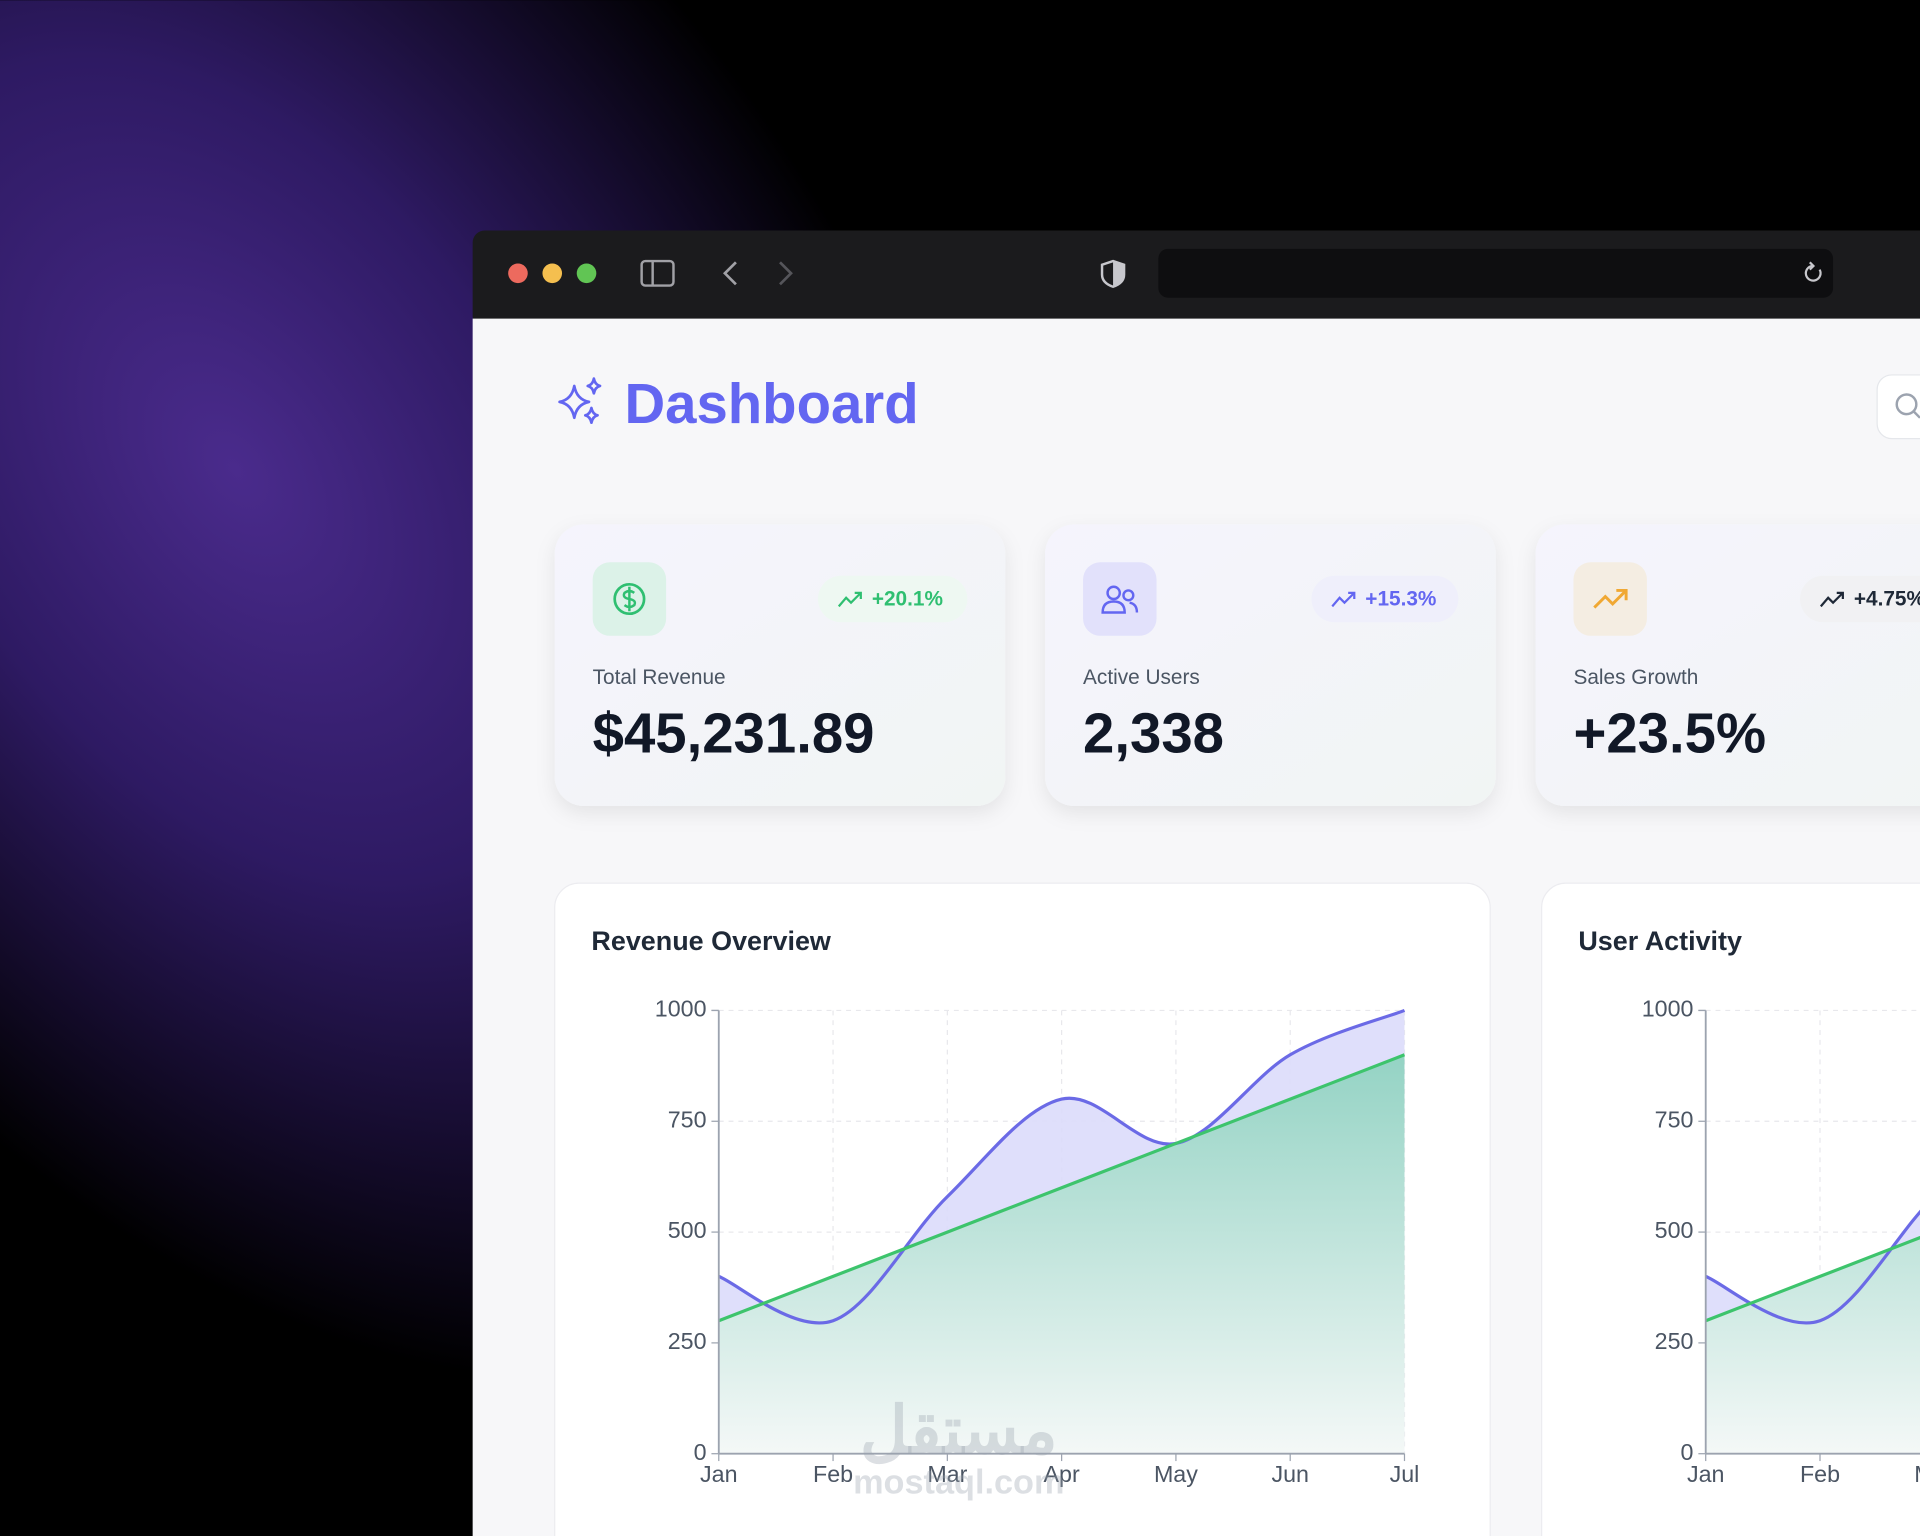 The height and width of the screenshot is (1536, 1920). What do you see at coordinates (1635, 677) in the screenshot?
I see `stat-label: Sales Growth` at bounding box center [1635, 677].